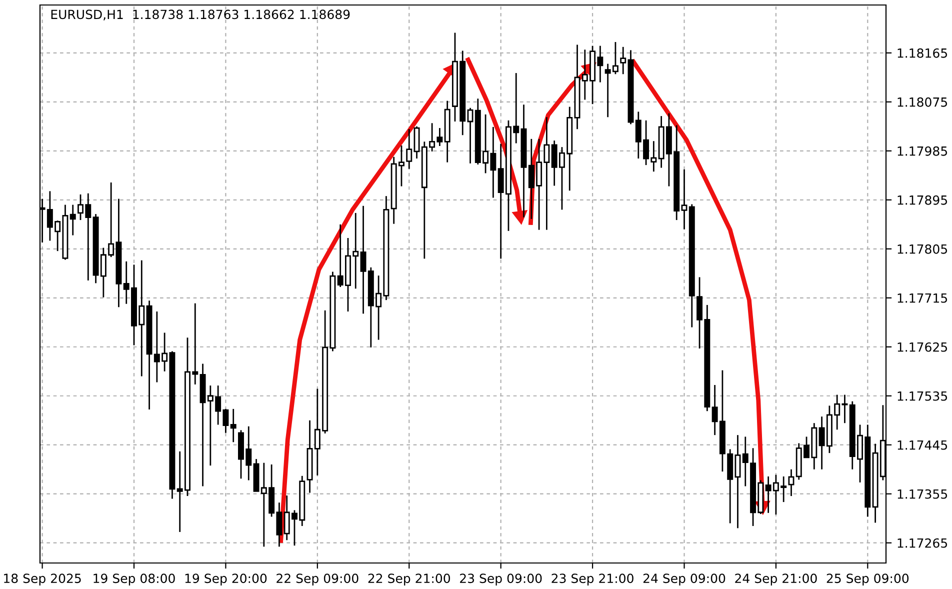  What do you see at coordinates (867, 580) in the screenshot?
I see `x-tick-label: 25 Sep 09:00` at bounding box center [867, 580].